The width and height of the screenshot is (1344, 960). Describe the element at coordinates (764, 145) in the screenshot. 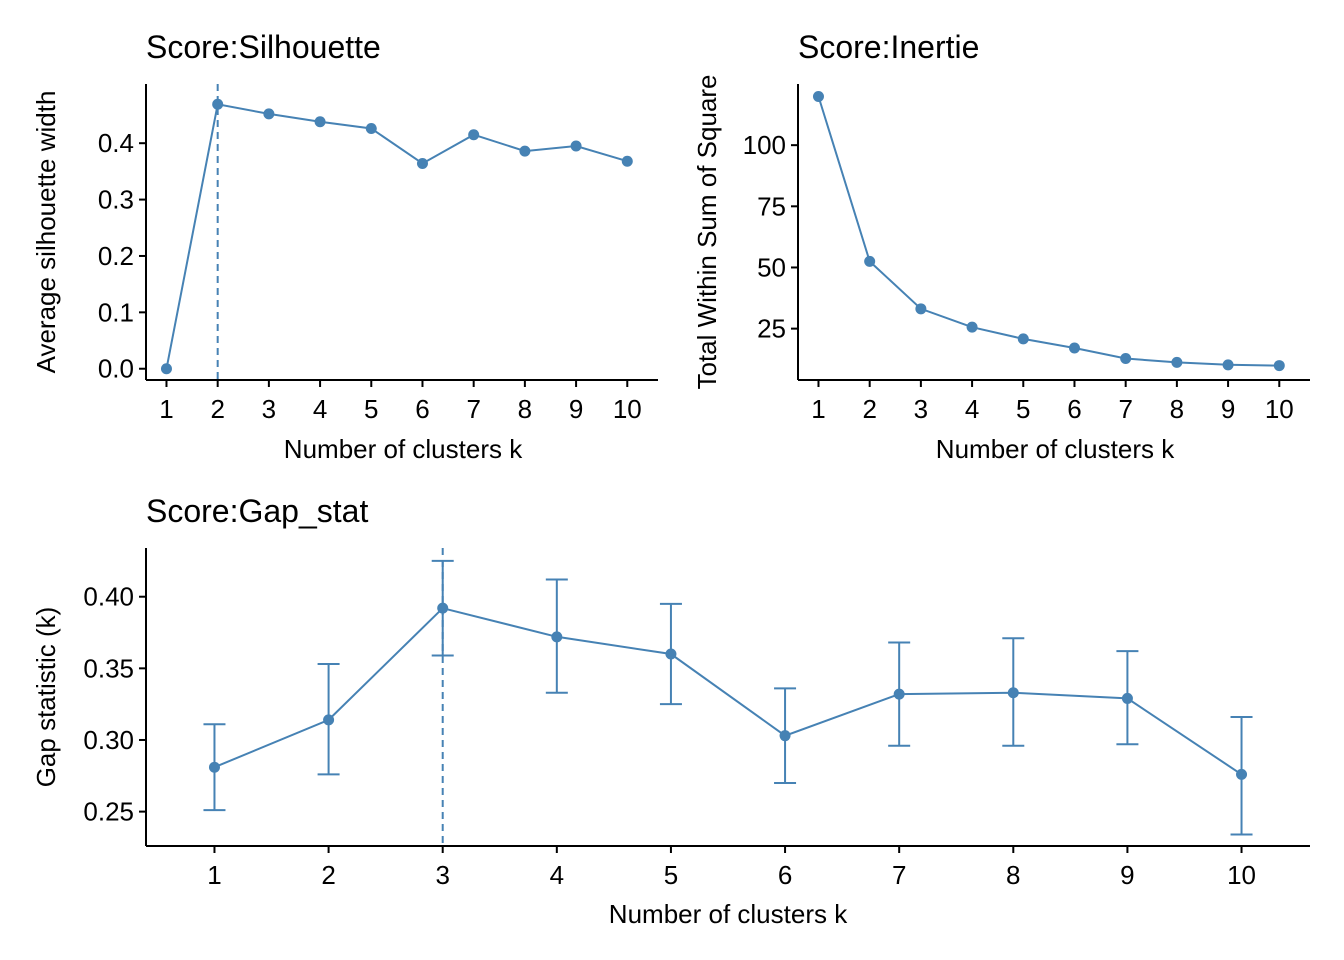

I see `inertie-y-tick-label: 100` at that location.